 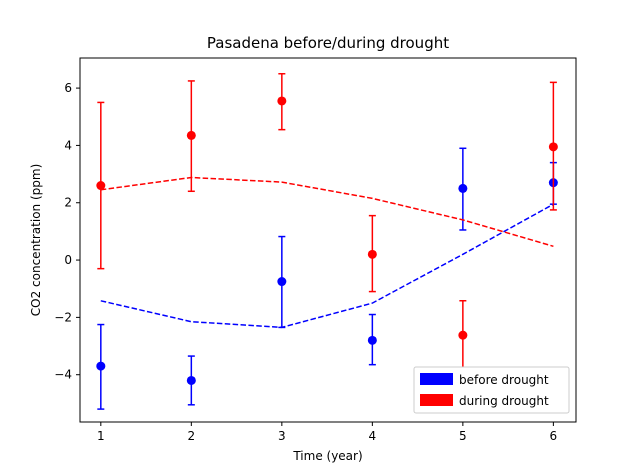 I want to click on y-tick-label--2: −2, so click(x=63, y=317).